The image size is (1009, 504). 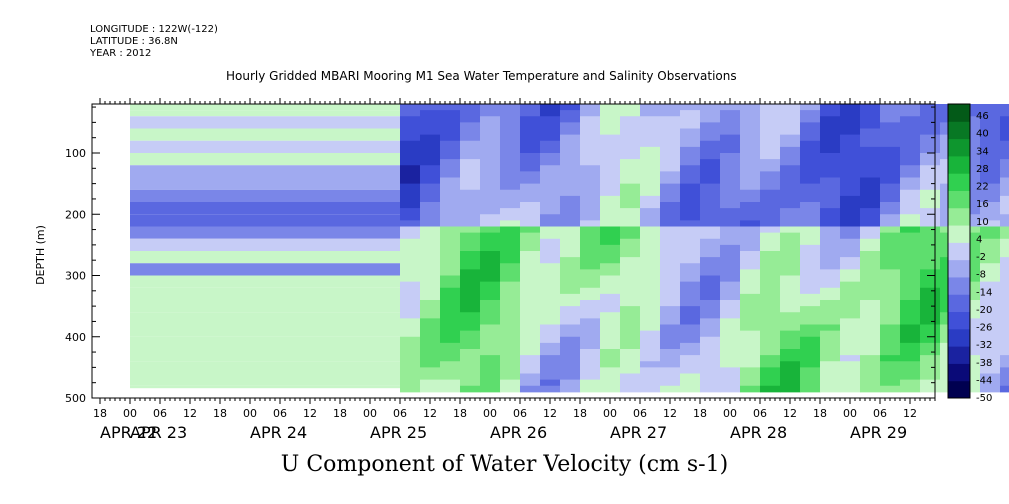 What do you see at coordinates (265, 318) in the screenshot?
I see `uniform-band` at bounding box center [265, 318].